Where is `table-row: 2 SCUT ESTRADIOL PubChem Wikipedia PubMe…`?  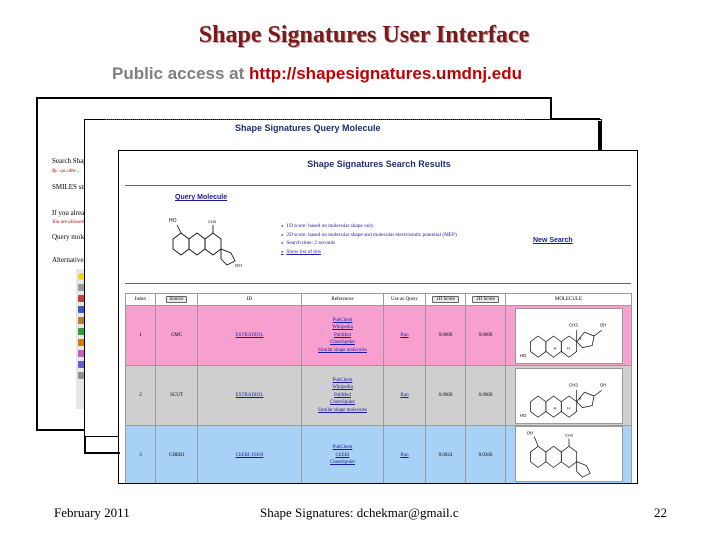
table-row: 2 SCUT ESTRADIOL PubChem Wikipedia PubMe… is located at coordinates (378, 395).